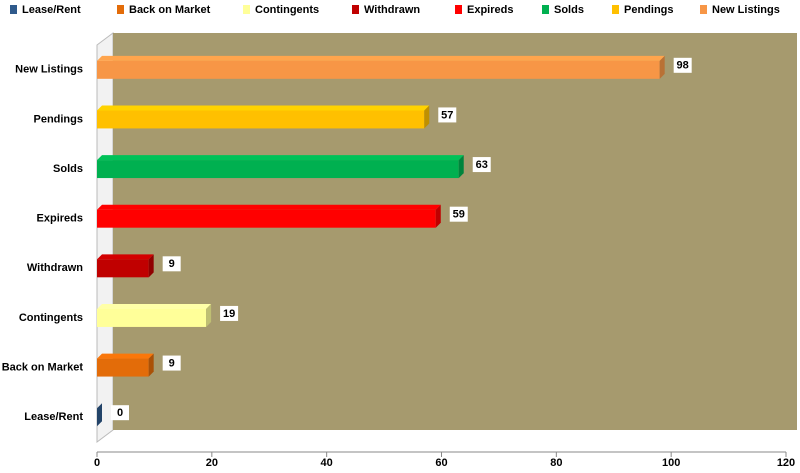 The height and width of the screenshot is (473, 800). Describe the element at coordinates (51, 10) in the screenshot. I see `legend-label: Lease/Rent` at that location.